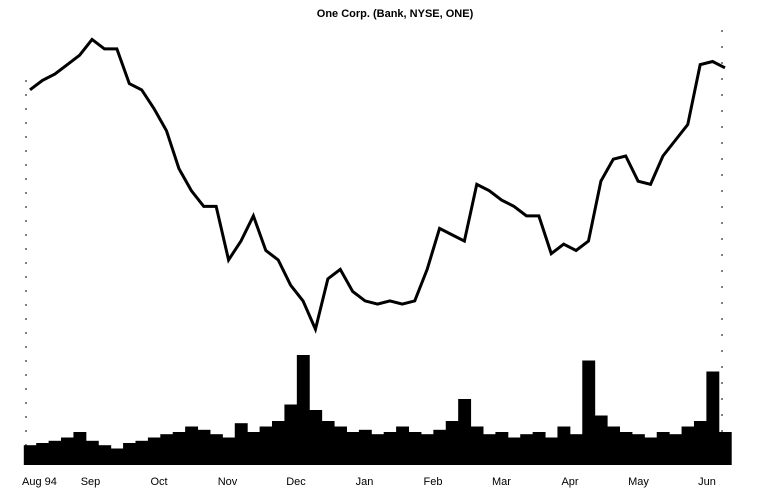 This screenshot has height=499, width=767. I want to click on x-tick-label: Oct, so click(158, 482).